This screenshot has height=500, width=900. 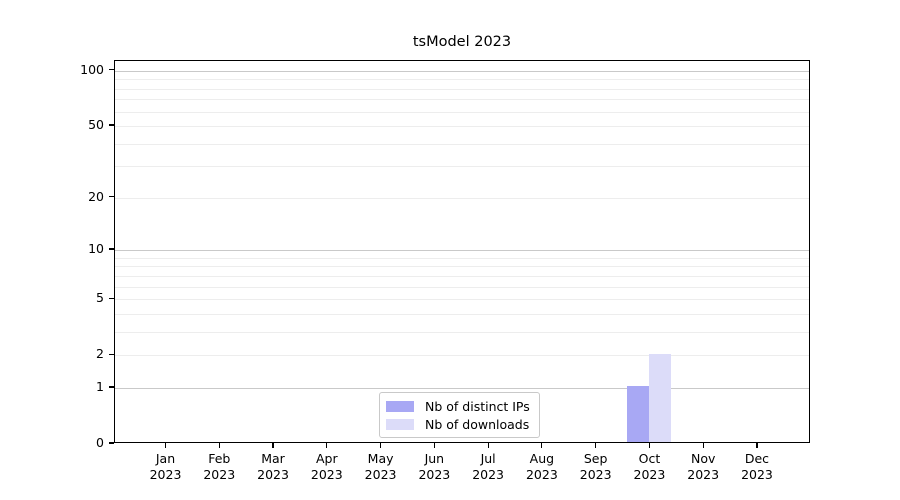 I want to click on x-tick-label: Jan 2023, so click(x=166, y=466).